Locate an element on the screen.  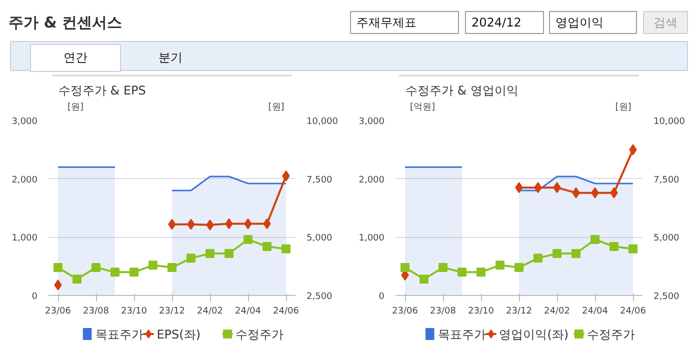
chart-title: 수정주가 & EPS is located at coordinates (102, 91).